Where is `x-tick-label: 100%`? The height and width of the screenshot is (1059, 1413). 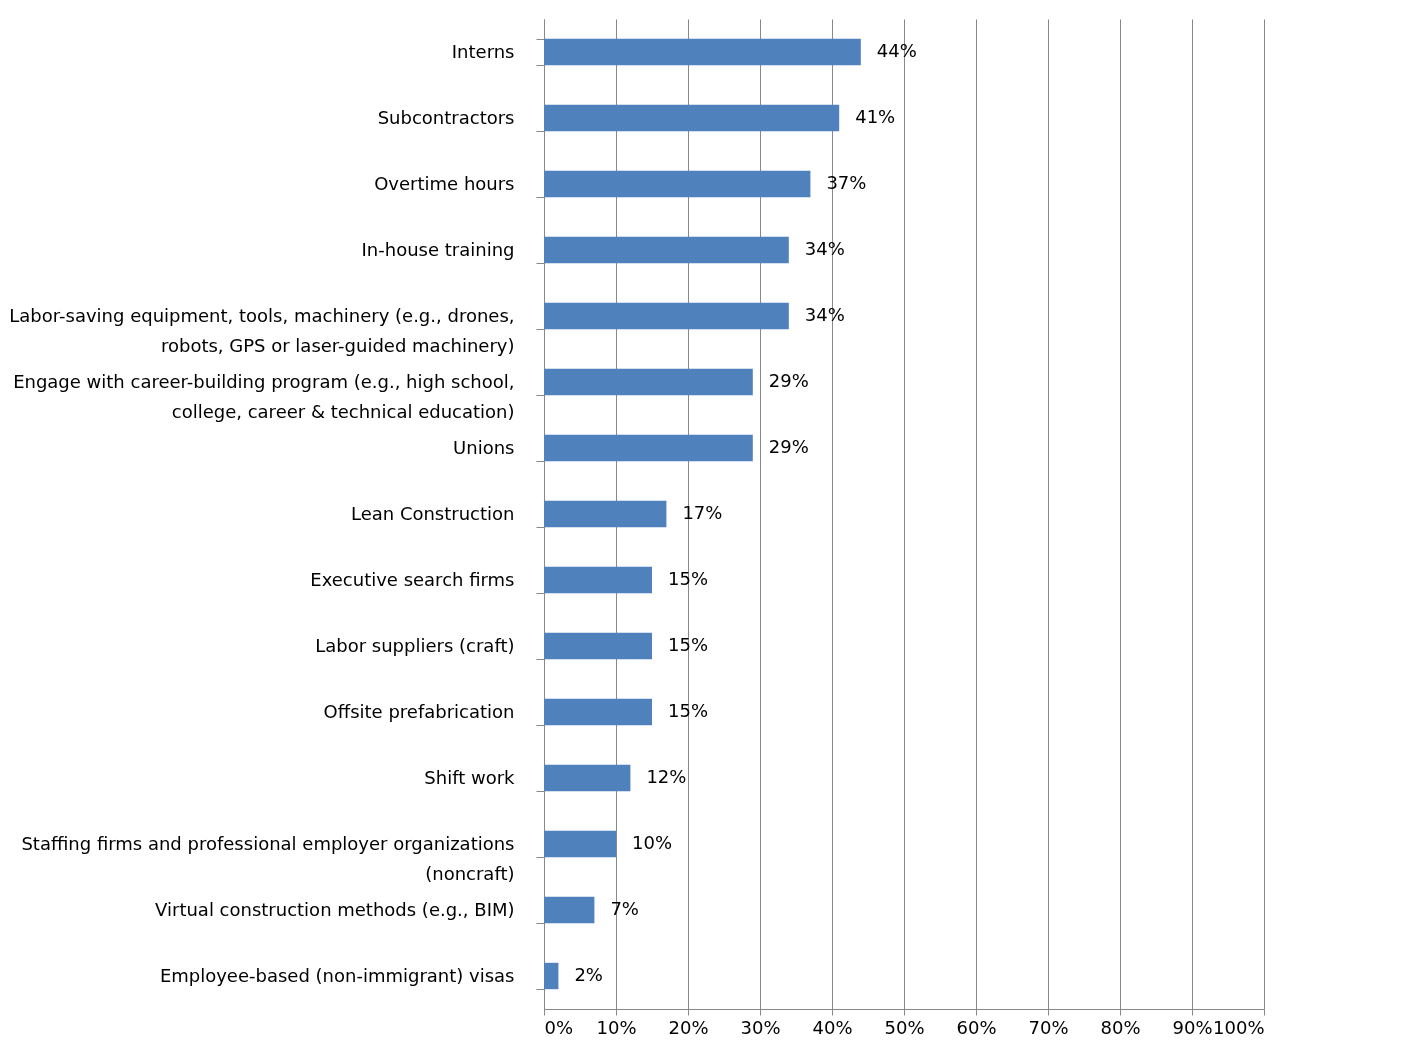 x-tick-label: 100% is located at coordinates (1239, 1027).